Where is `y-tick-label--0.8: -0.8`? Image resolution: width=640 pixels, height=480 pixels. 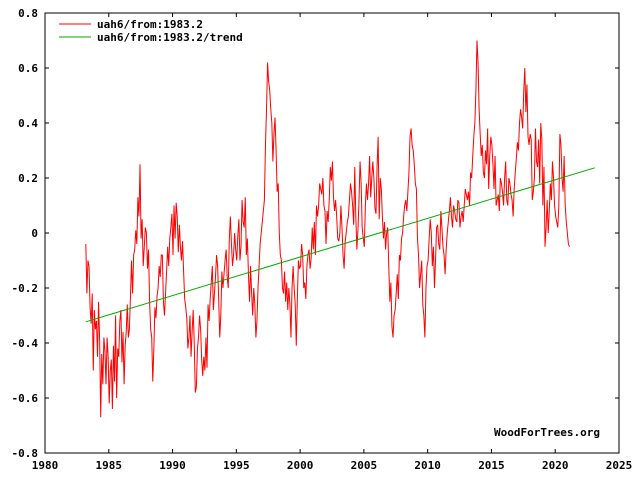 y-tick-label--0.8: -0.8 is located at coordinates (25, 453).